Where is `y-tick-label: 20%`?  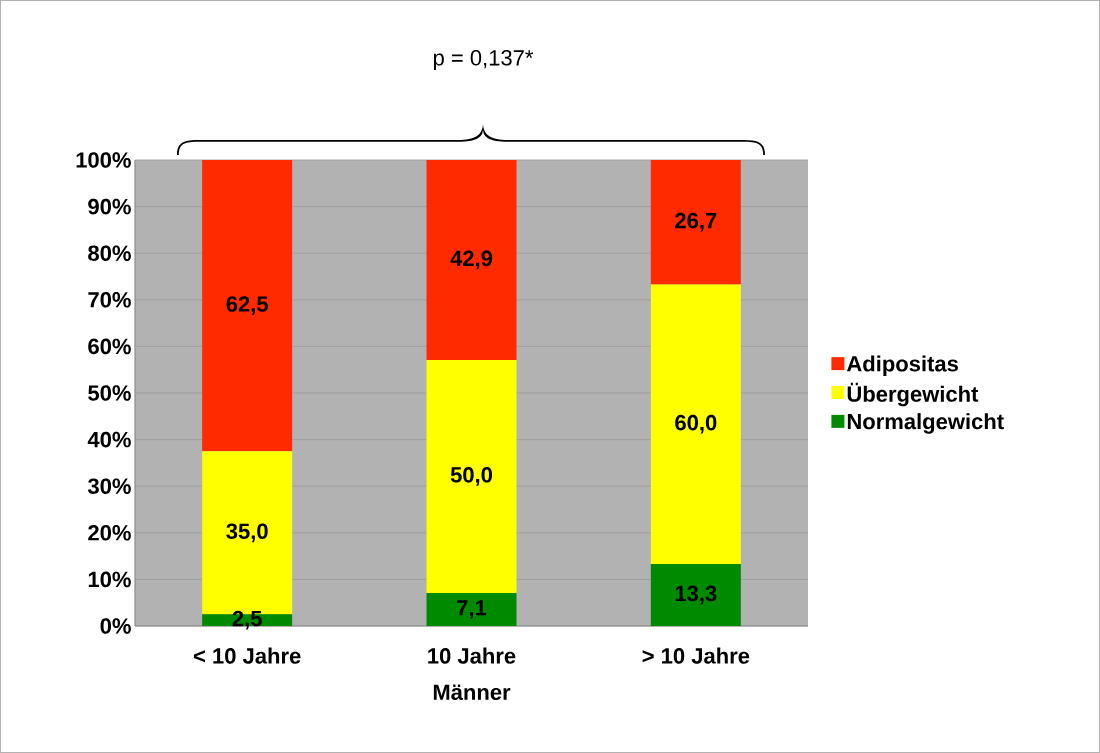
y-tick-label: 20% is located at coordinates (109, 533).